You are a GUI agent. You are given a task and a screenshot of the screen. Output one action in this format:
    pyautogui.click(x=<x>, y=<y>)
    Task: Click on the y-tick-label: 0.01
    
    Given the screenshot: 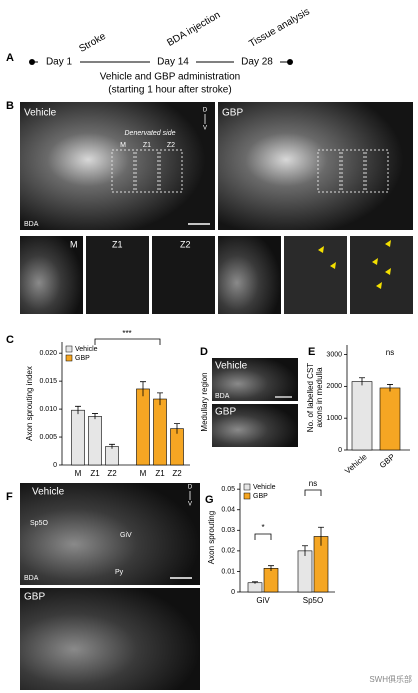 What is the action you would take?
    pyautogui.click(x=228, y=571)
    